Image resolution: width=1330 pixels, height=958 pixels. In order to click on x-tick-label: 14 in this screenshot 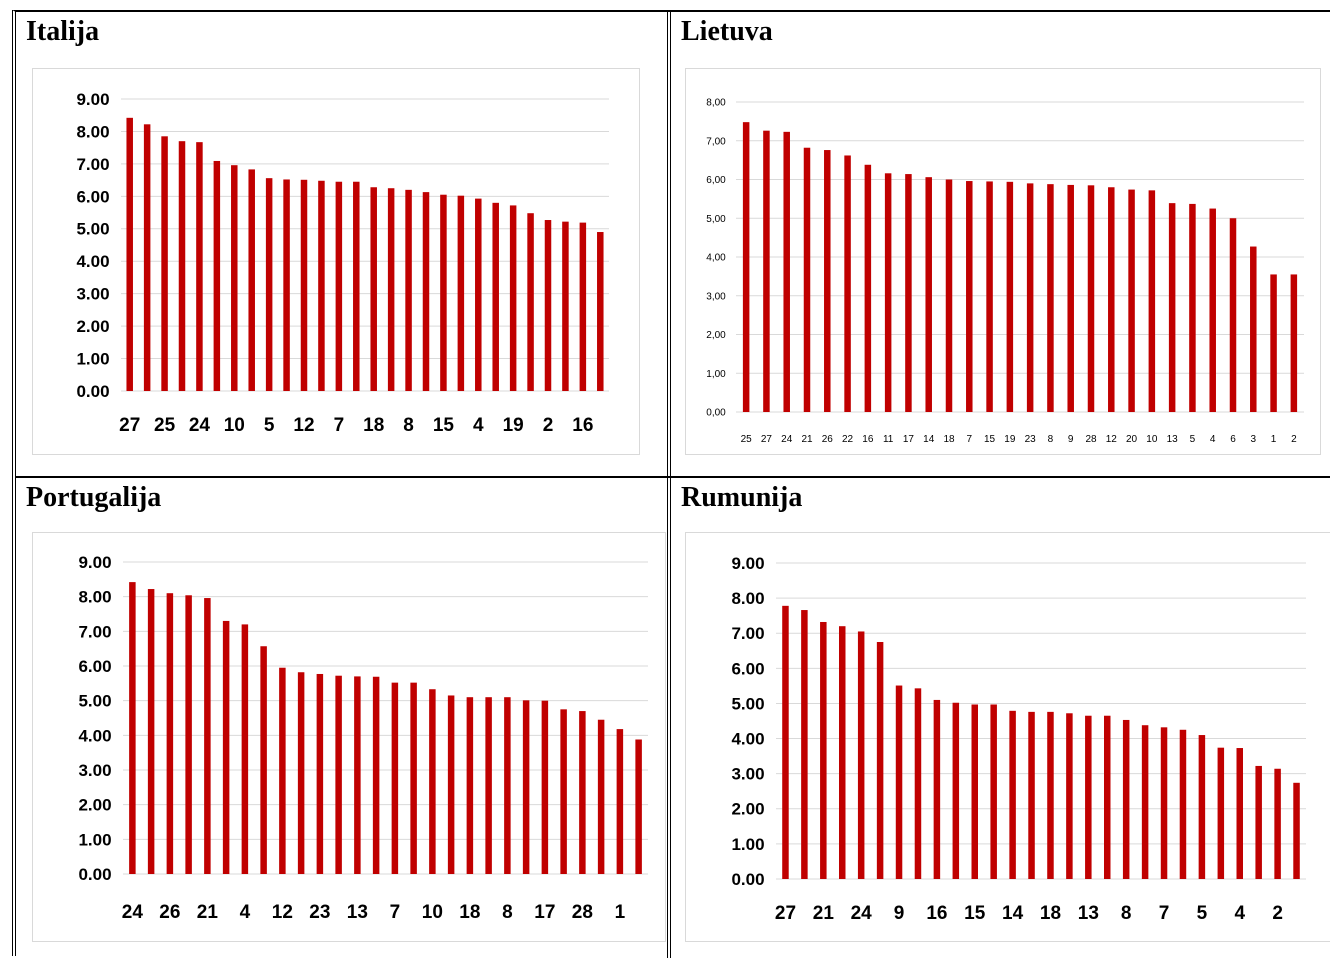, I will do `click(929, 439)`.